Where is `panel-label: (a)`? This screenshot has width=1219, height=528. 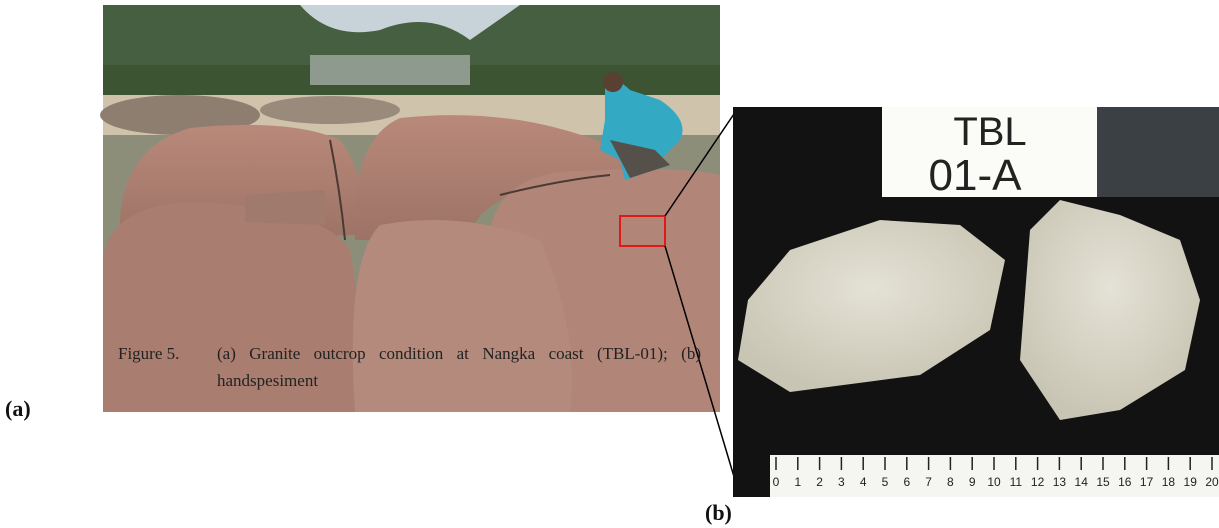 panel-label: (a) is located at coordinates (18, 408).